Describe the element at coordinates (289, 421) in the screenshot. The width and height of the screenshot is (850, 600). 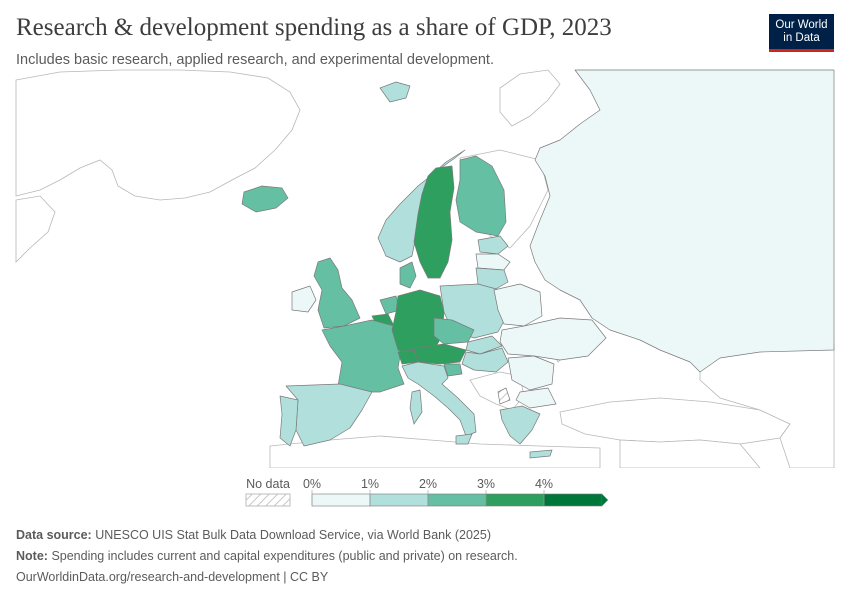
I see `portugal` at that location.